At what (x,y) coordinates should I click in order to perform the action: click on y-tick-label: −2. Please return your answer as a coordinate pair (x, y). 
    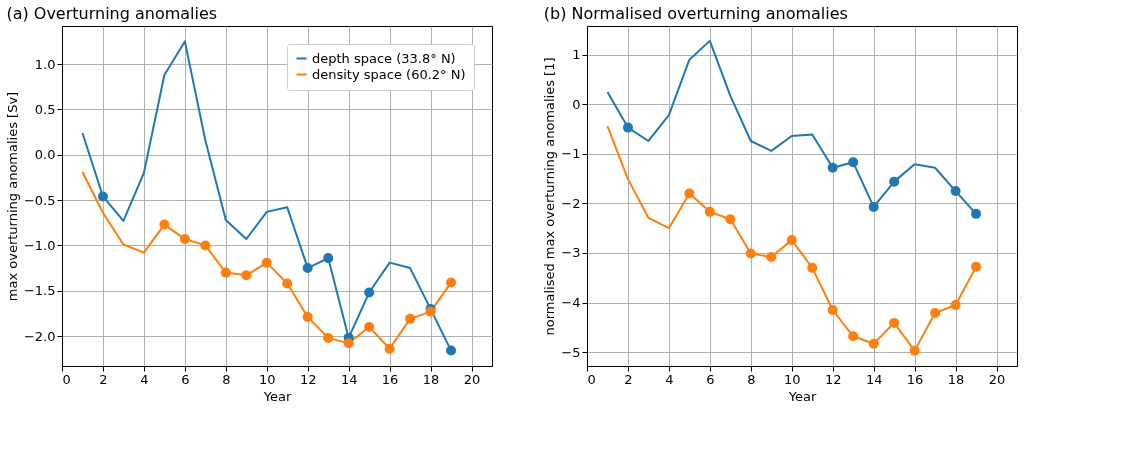
    Looking at the image, I should click on (571, 203).